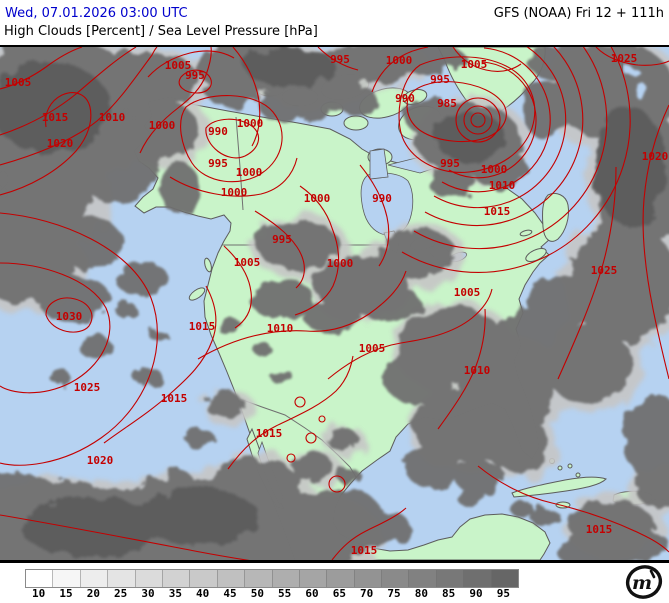 The image size is (669, 603). Describe the element at coordinates (356, 123) in the screenshot. I see `arctic-island` at that location.